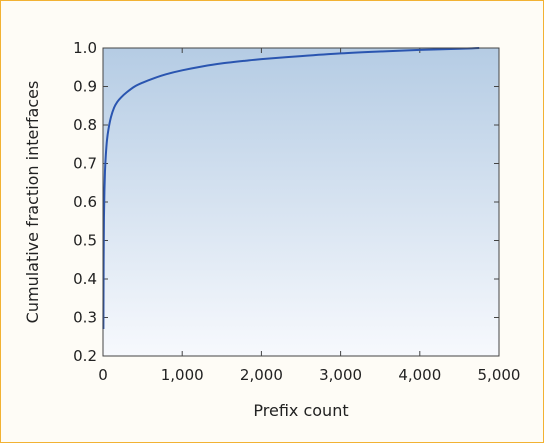  What do you see at coordinates (309, 375) in the screenshot?
I see `x-tick-labels: 0 1,000 2,000 3,000 4,000 5,000` at bounding box center [309, 375].